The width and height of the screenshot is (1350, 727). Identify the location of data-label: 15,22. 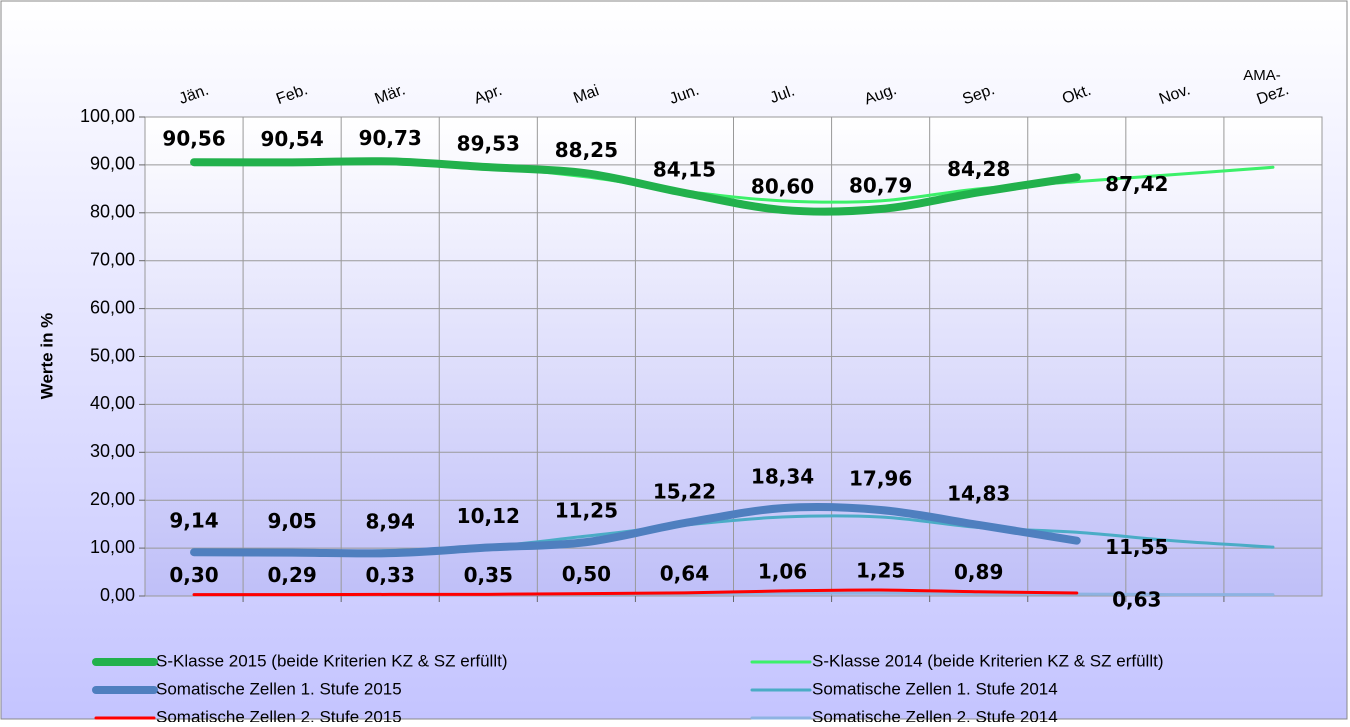
(684, 492).